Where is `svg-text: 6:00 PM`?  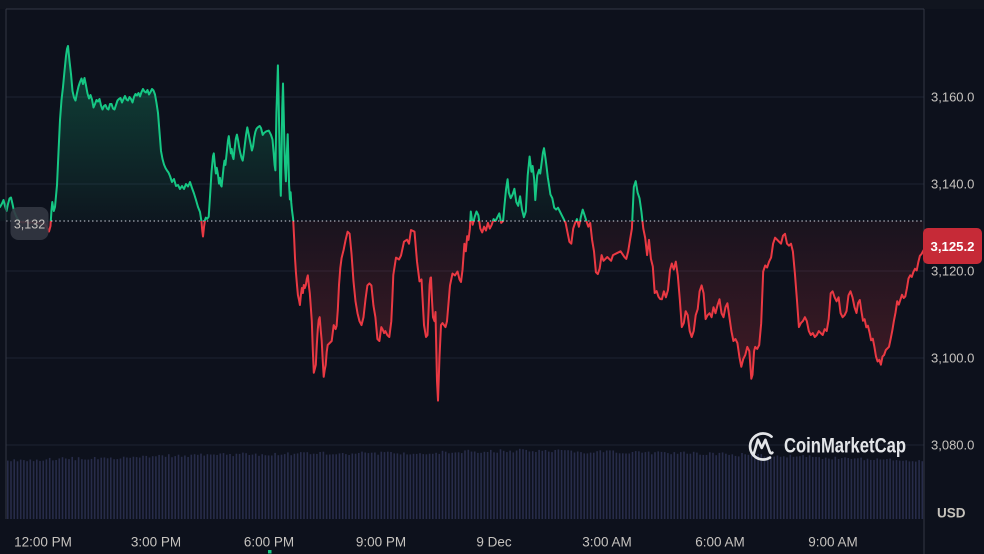
svg-text: 6:00 PM is located at coordinates (269, 542).